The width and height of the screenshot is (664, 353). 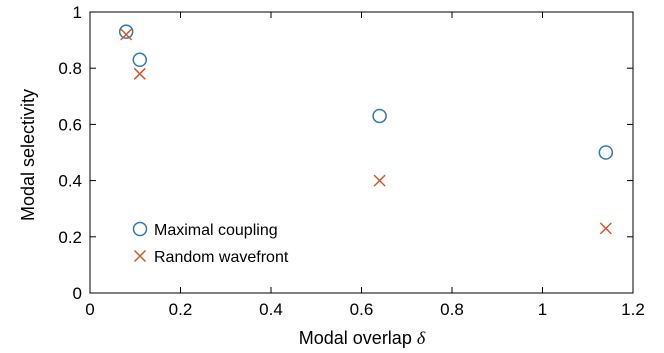 I want to click on legend: Maximal coupling Random wavefront, so click(x=210, y=243).